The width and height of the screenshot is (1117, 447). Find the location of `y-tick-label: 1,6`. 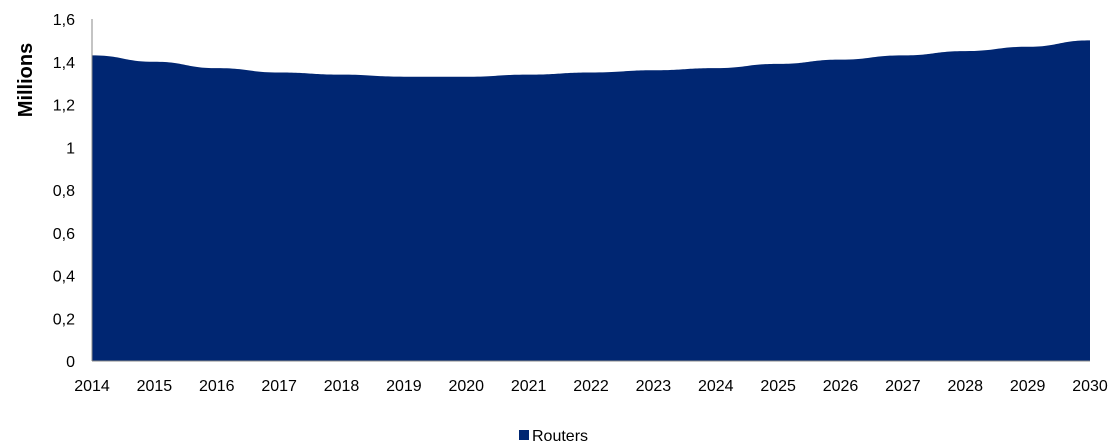

y-tick-label: 1,6 is located at coordinates (64, 20).